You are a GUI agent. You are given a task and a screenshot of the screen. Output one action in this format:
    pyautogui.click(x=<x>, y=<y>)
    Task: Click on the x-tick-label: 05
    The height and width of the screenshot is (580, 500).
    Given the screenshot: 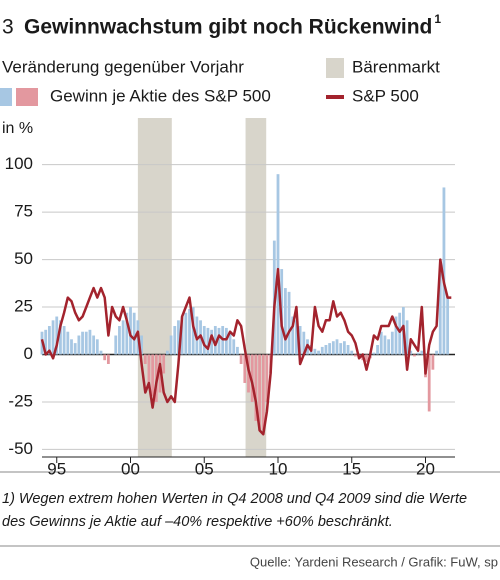 What is the action you would take?
    pyautogui.click(x=204, y=468)
    